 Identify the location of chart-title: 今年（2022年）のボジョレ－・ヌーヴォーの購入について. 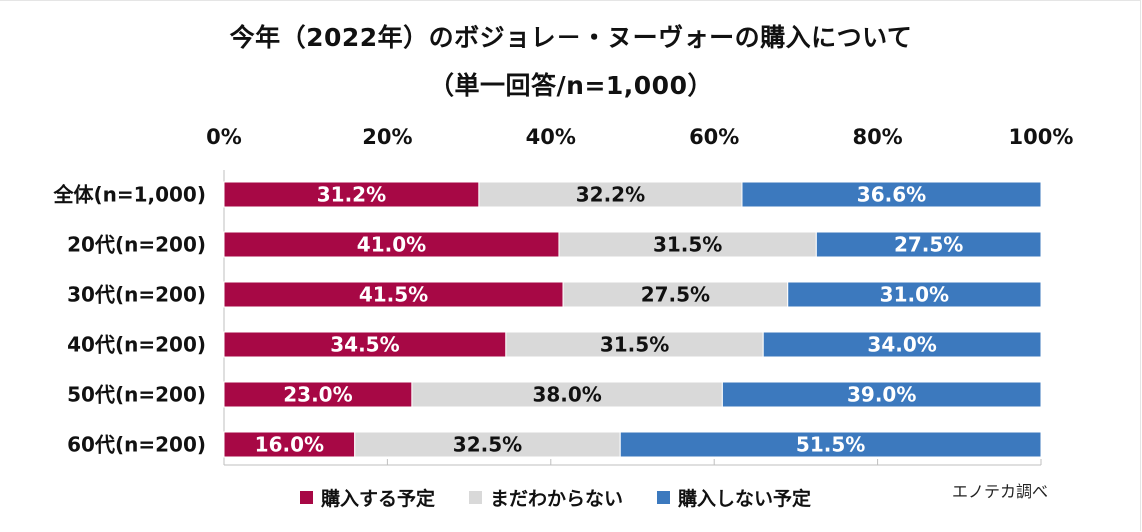
(571, 37).